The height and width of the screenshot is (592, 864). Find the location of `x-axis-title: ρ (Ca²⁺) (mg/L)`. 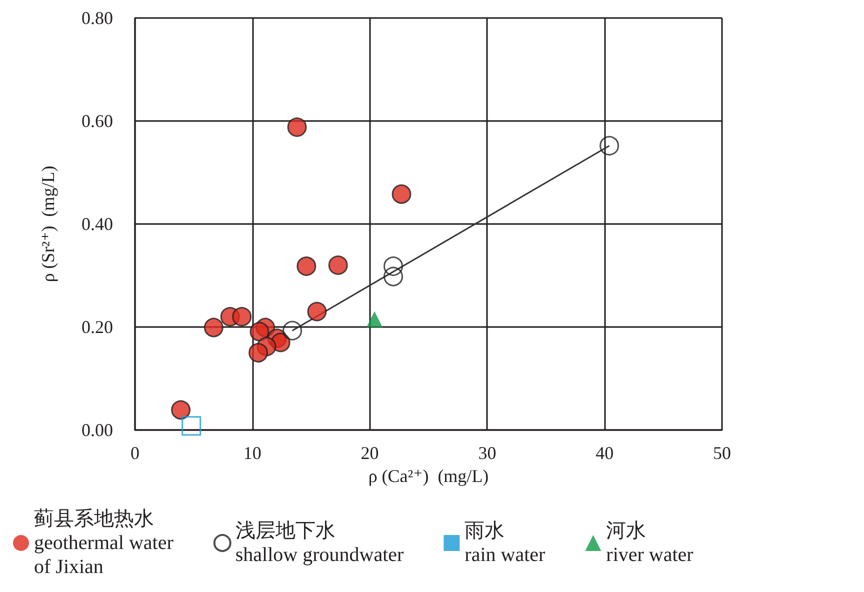

x-axis-title: ρ (Ca²⁺) (mg/L) is located at coordinates (428, 476).